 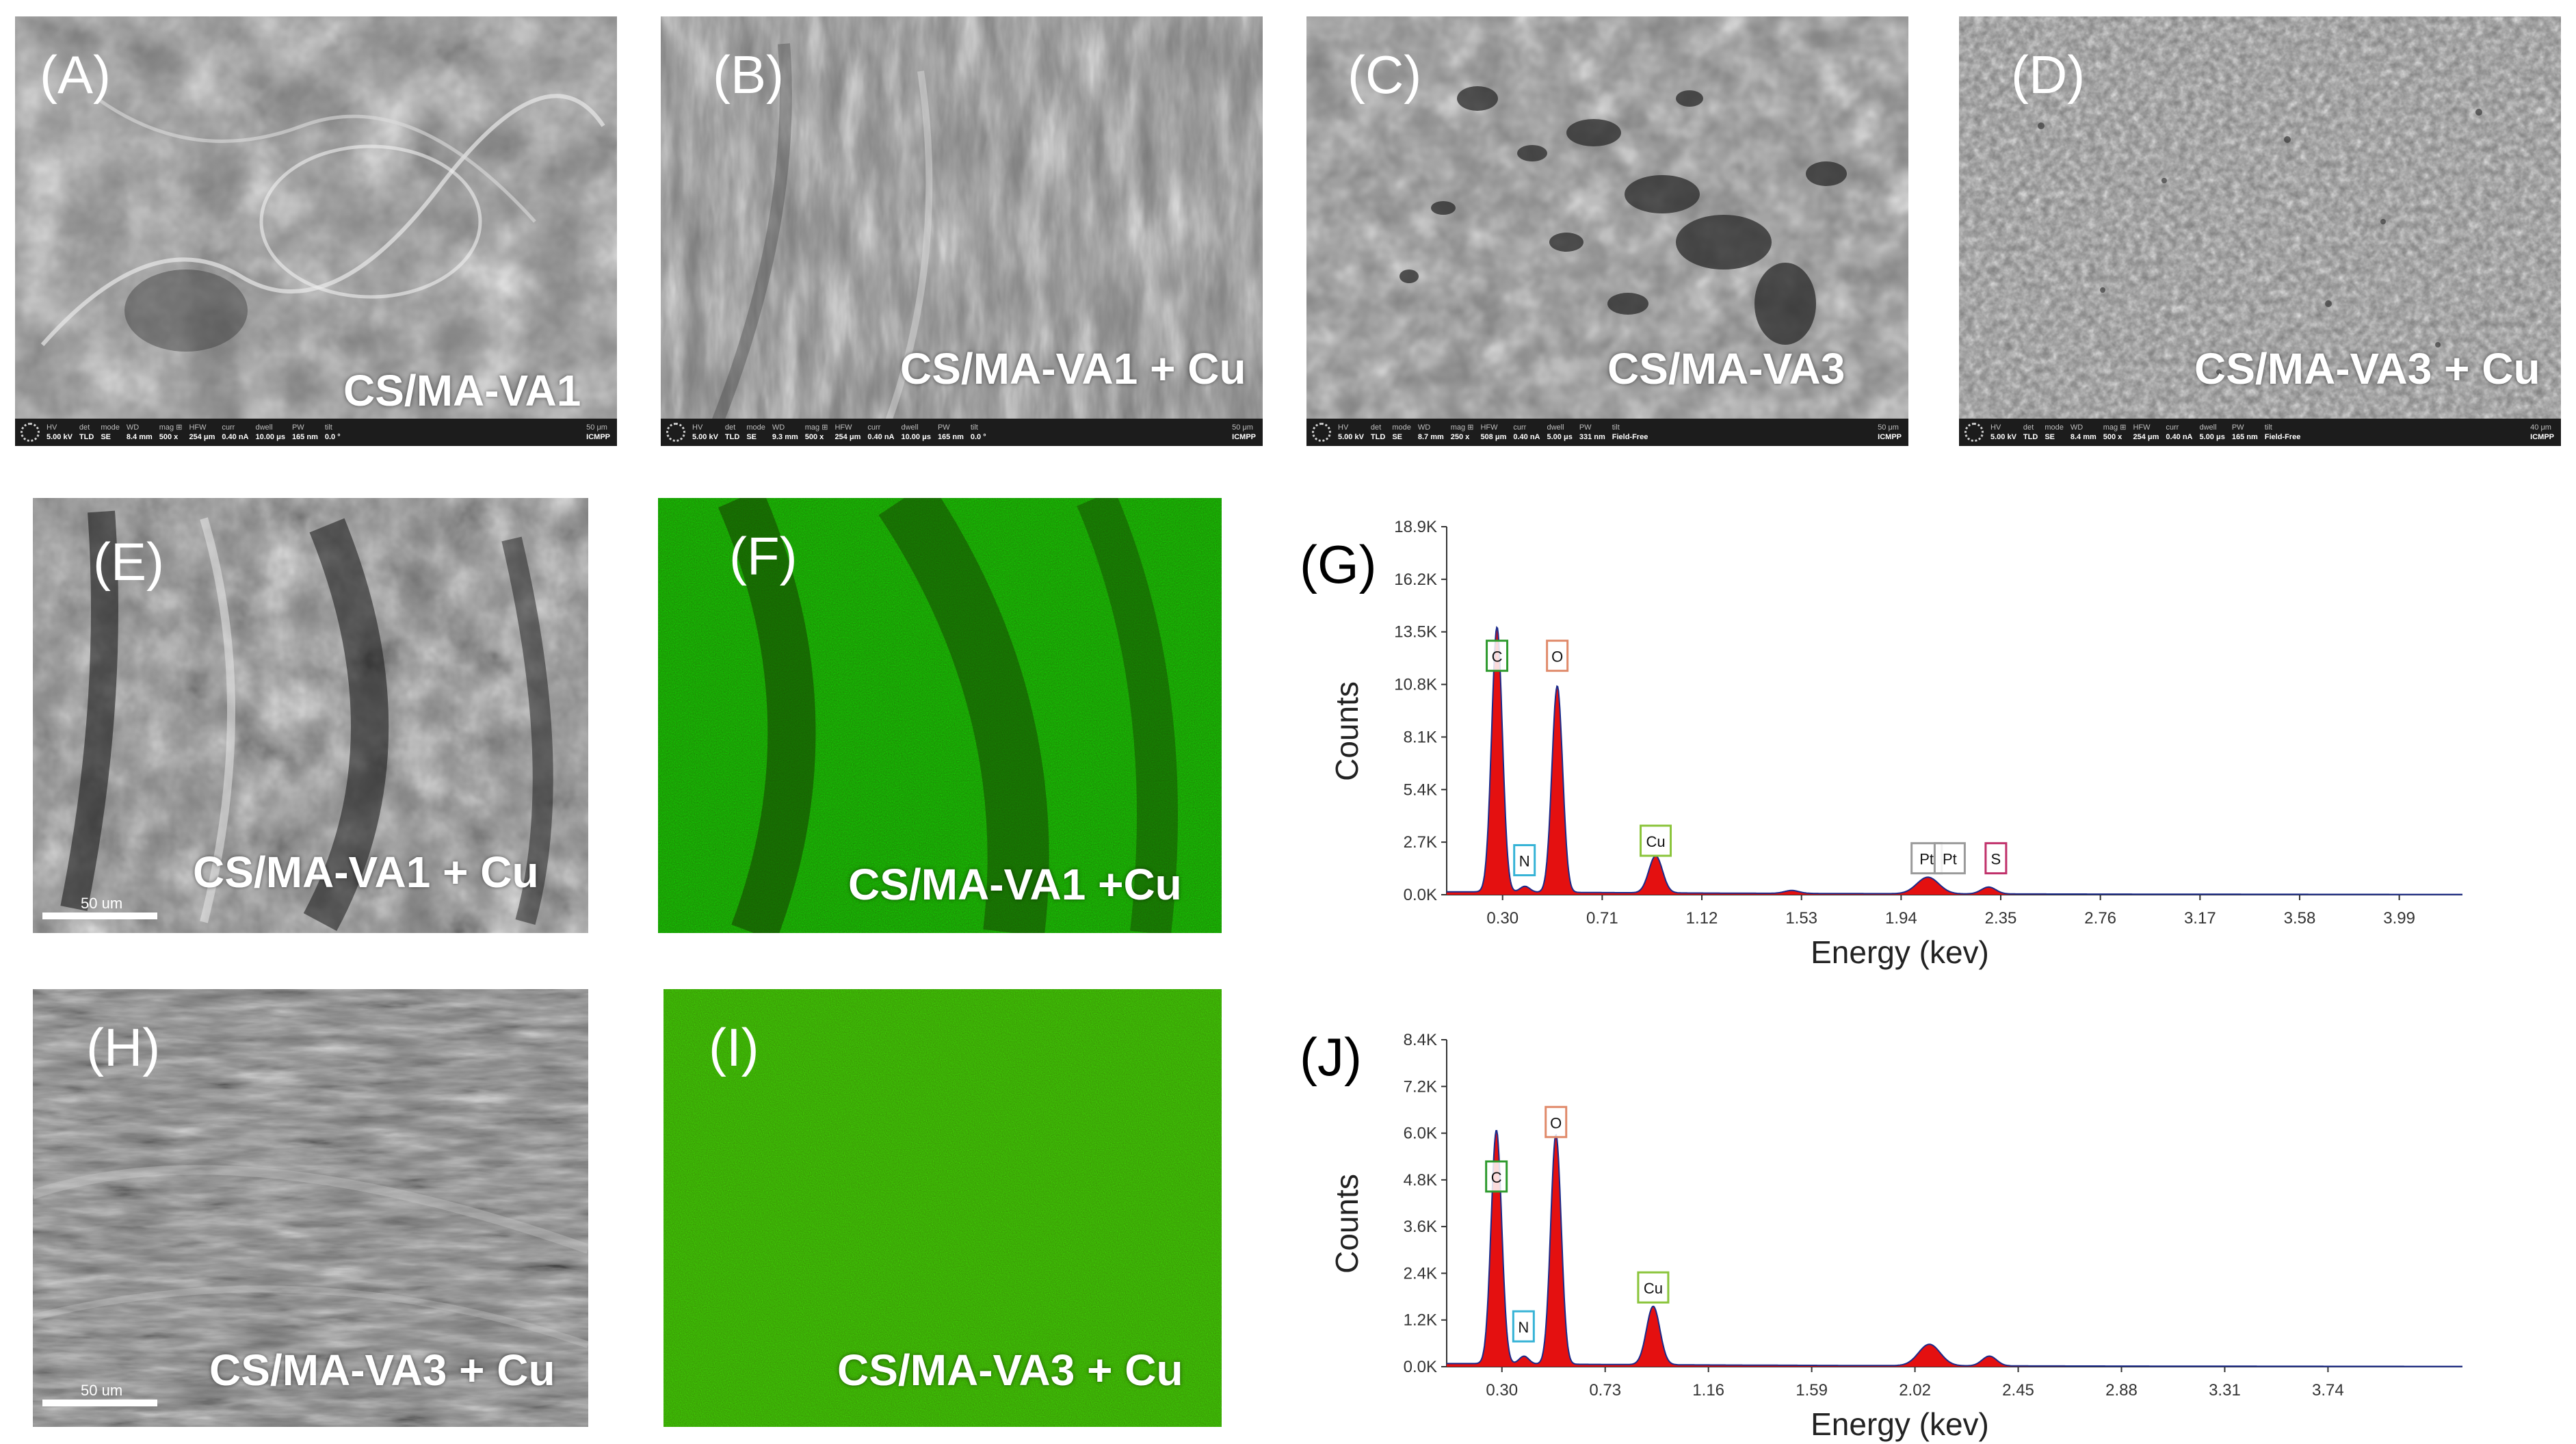 I want to click on peak-label: N, so click(x=1524, y=862).